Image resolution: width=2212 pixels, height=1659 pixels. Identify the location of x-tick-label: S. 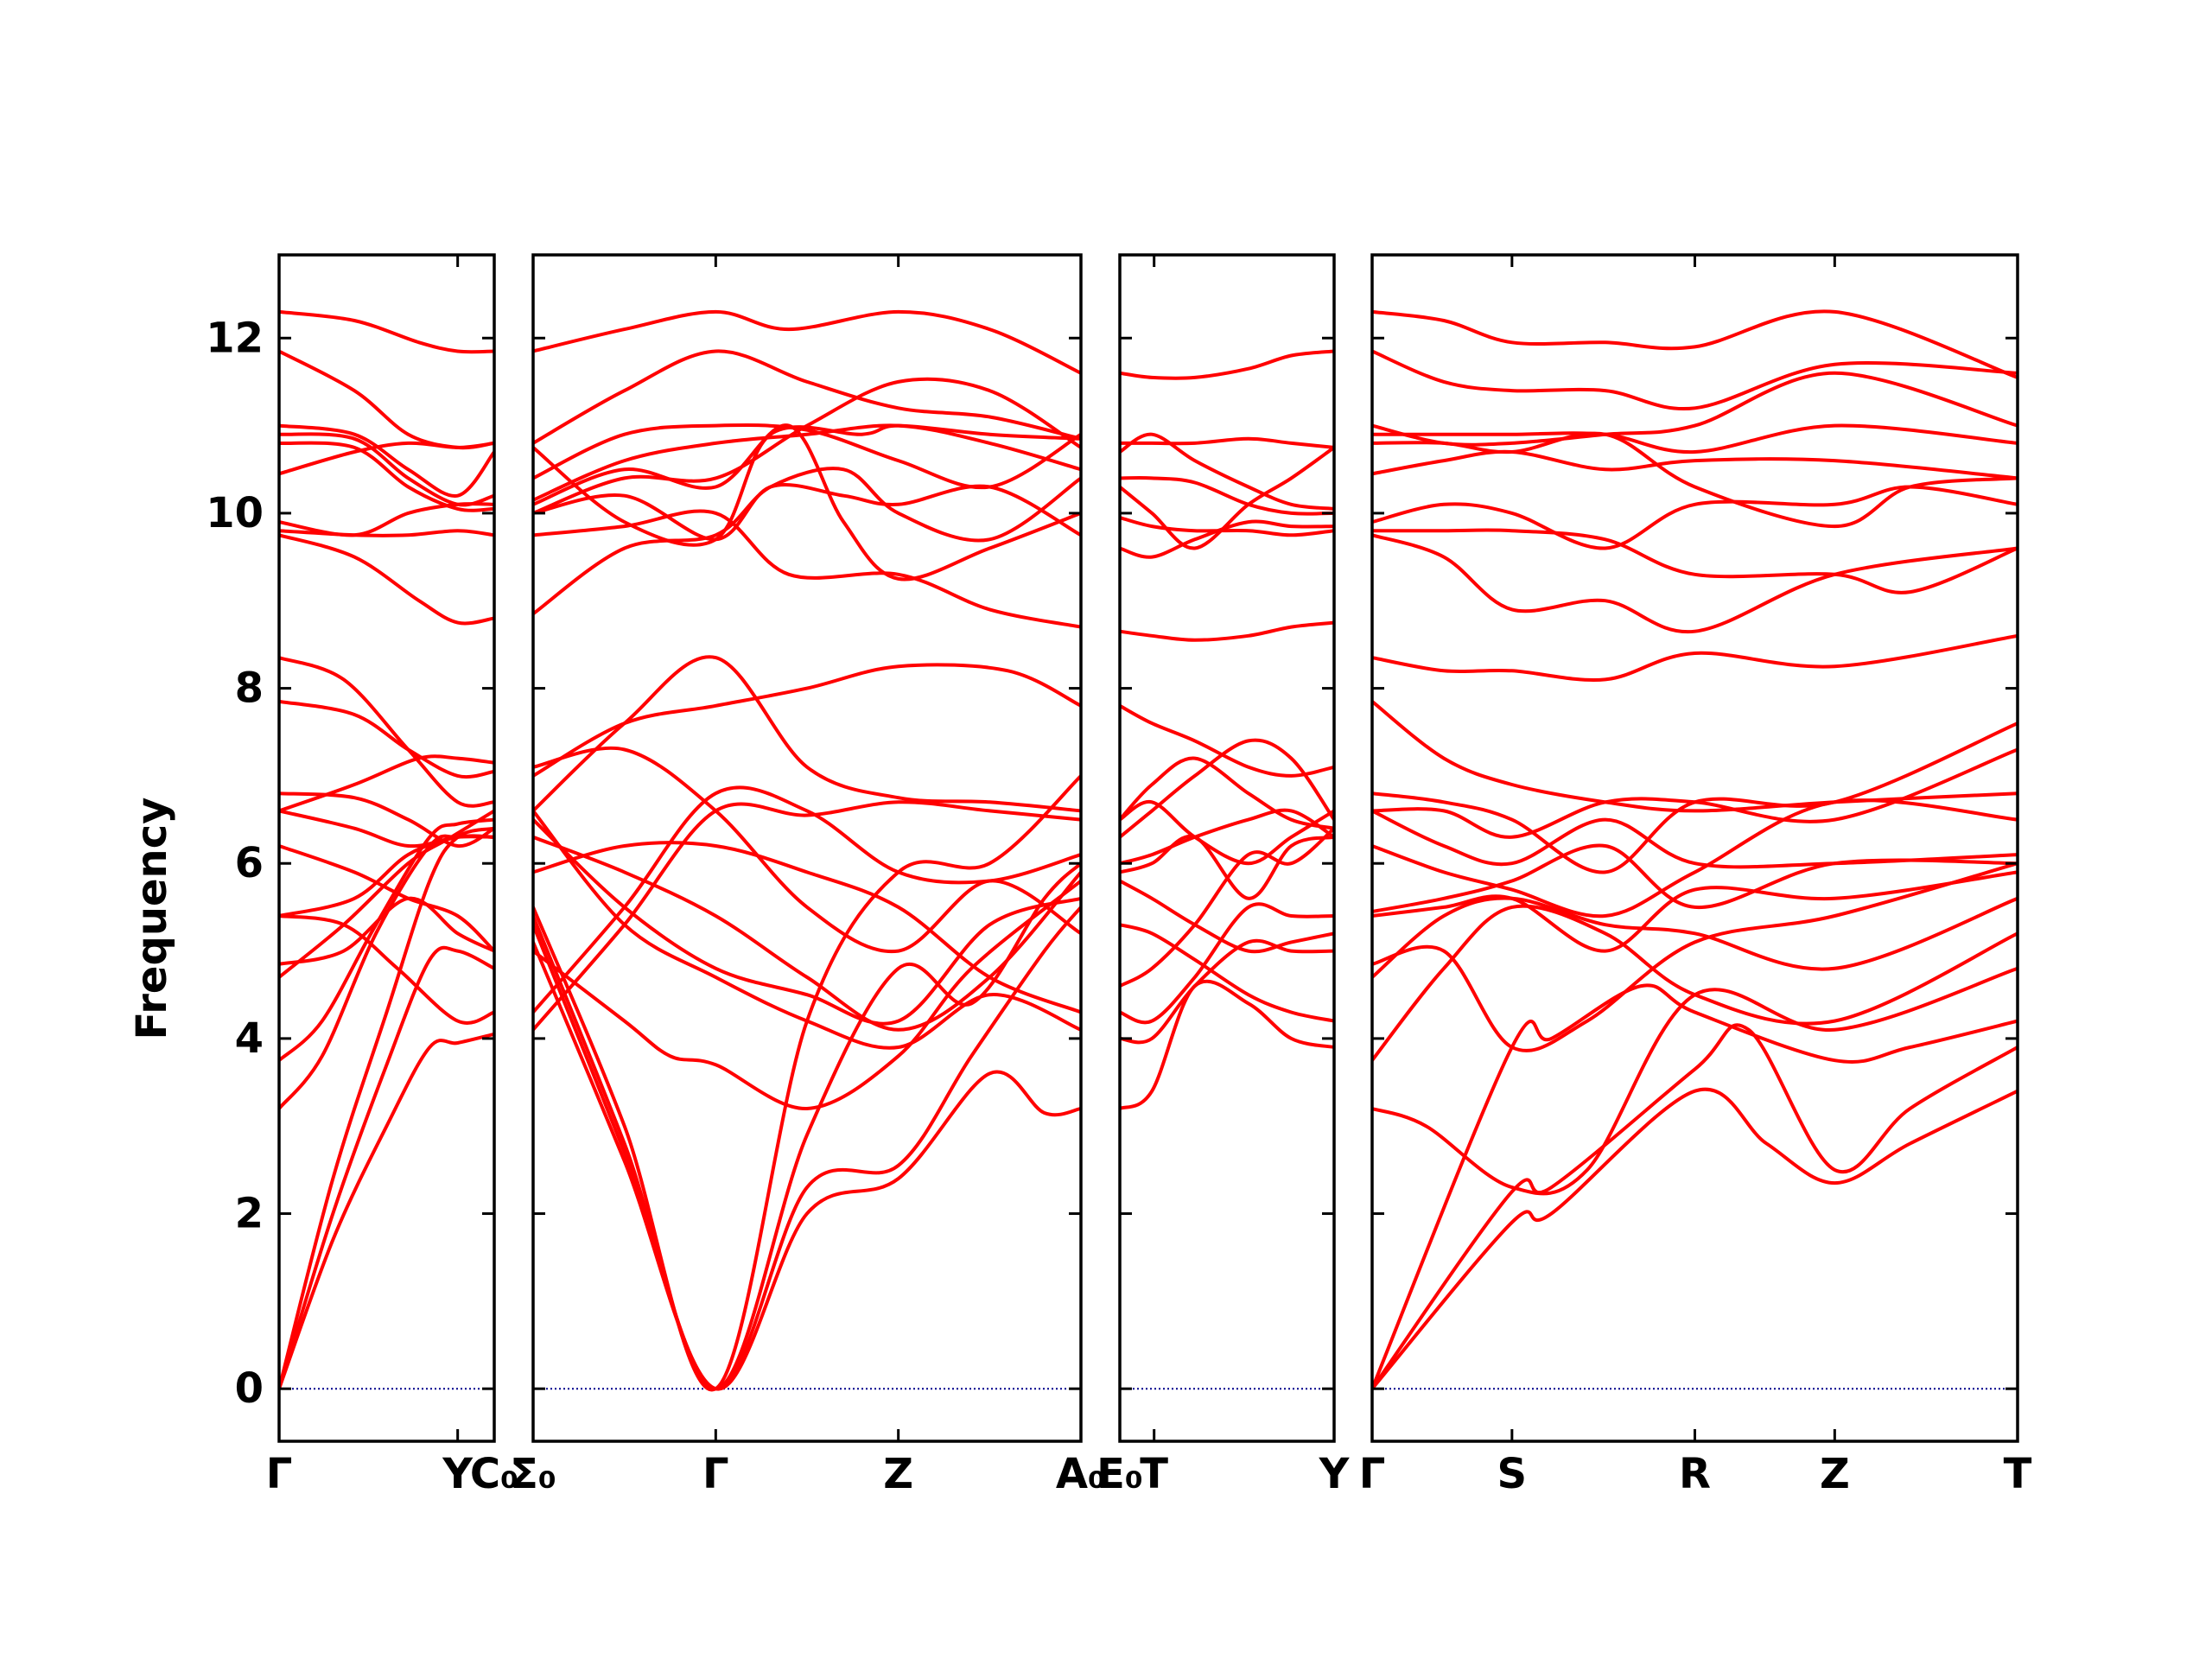
(1512, 1474).